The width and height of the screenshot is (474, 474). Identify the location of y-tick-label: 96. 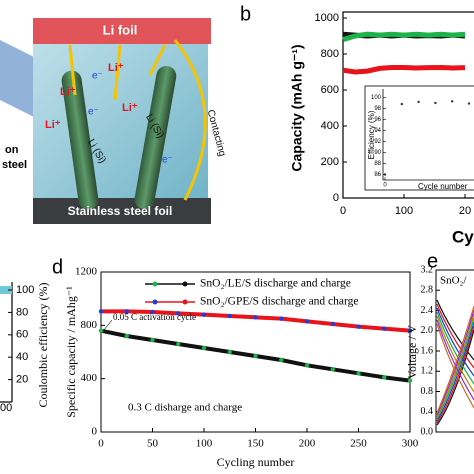
(377, 120).